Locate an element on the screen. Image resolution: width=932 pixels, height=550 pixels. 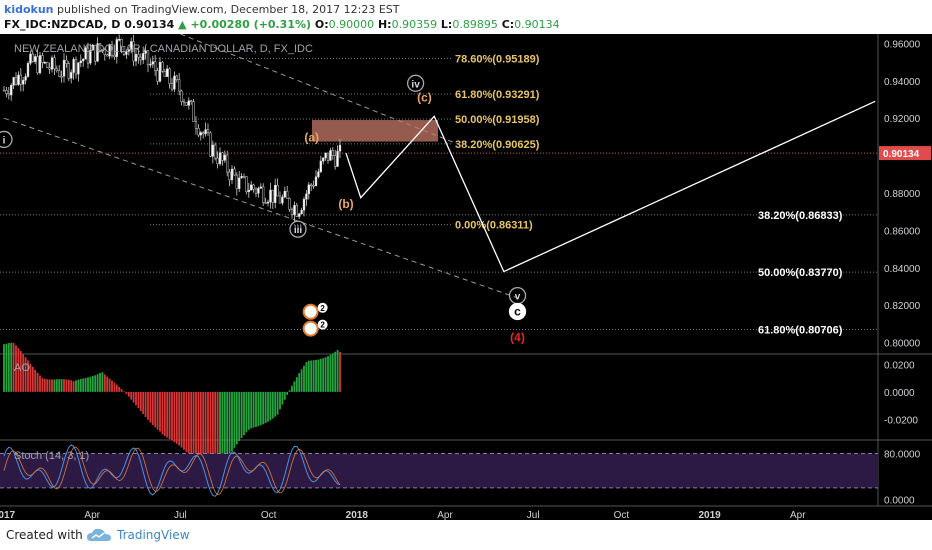
fib-upper-label: 50.00%(0.91958) is located at coordinates (497, 120).